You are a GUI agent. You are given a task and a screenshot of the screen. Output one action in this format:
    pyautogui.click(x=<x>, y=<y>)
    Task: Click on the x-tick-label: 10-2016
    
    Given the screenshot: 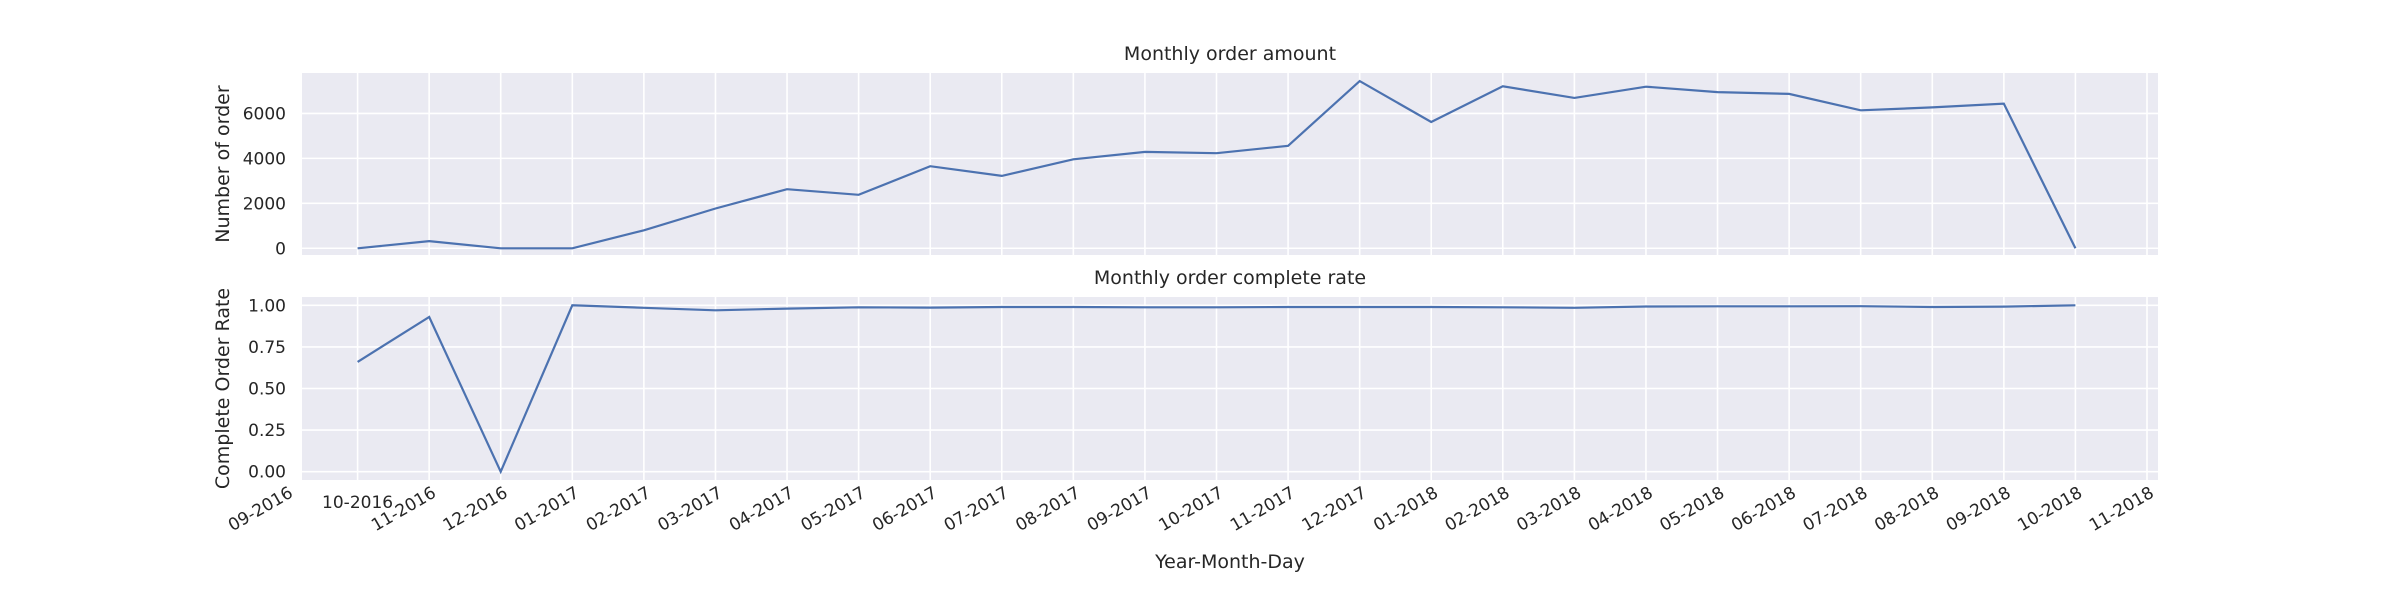 What is the action you would take?
    pyautogui.click(x=357, y=503)
    